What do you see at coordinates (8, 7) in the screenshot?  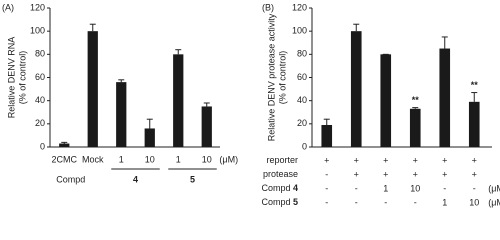 I see `panel-label: (A)` at bounding box center [8, 7].